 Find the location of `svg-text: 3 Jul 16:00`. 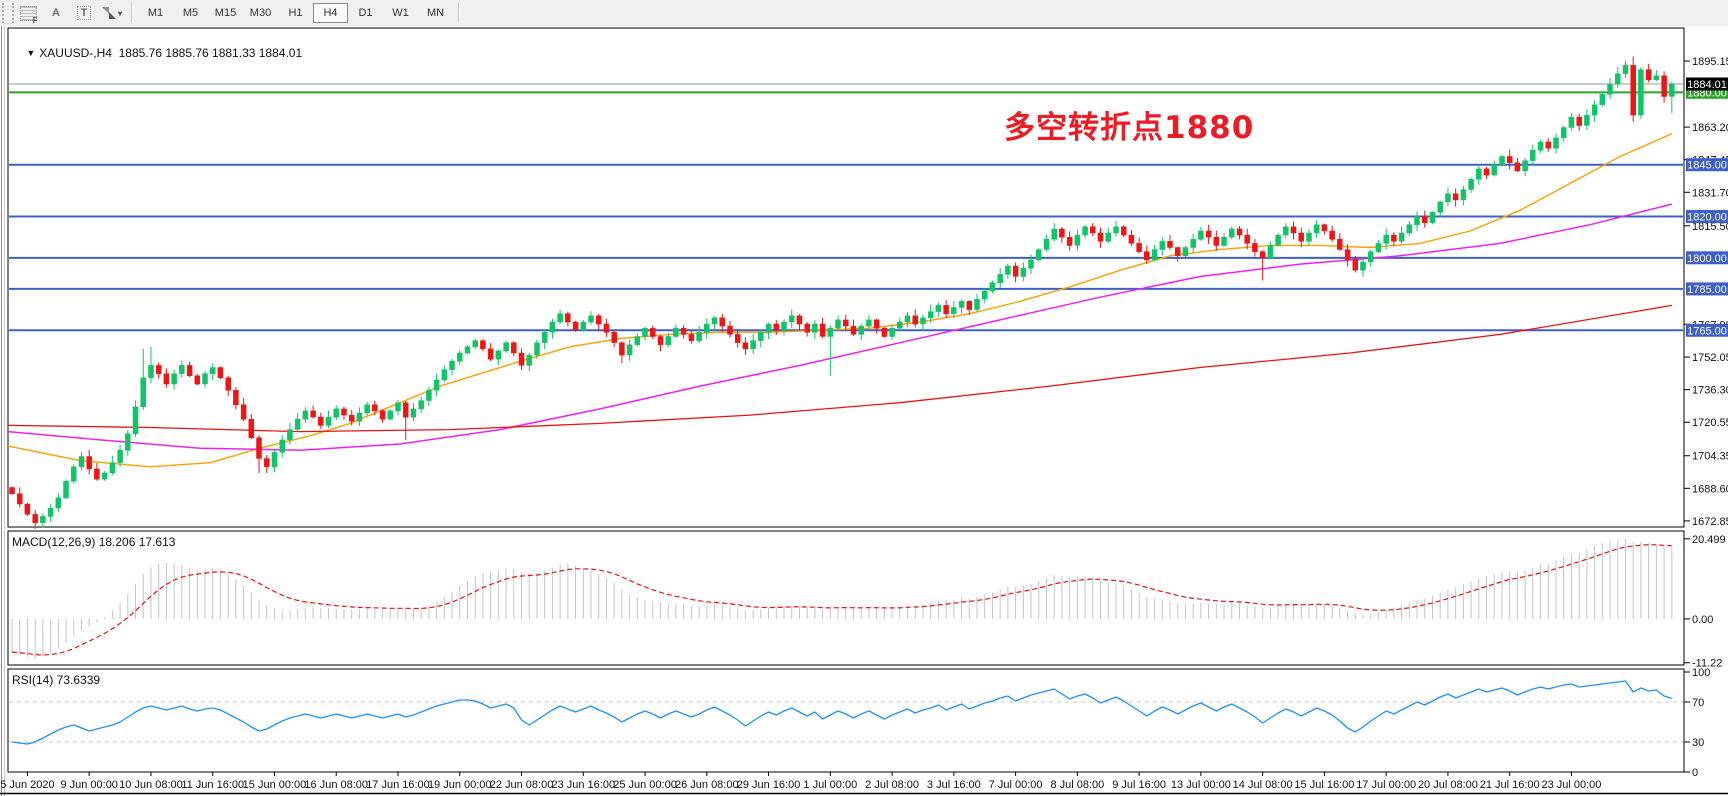

svg-text: 3 Jul 16:00 is located at coordinates (954, 785).